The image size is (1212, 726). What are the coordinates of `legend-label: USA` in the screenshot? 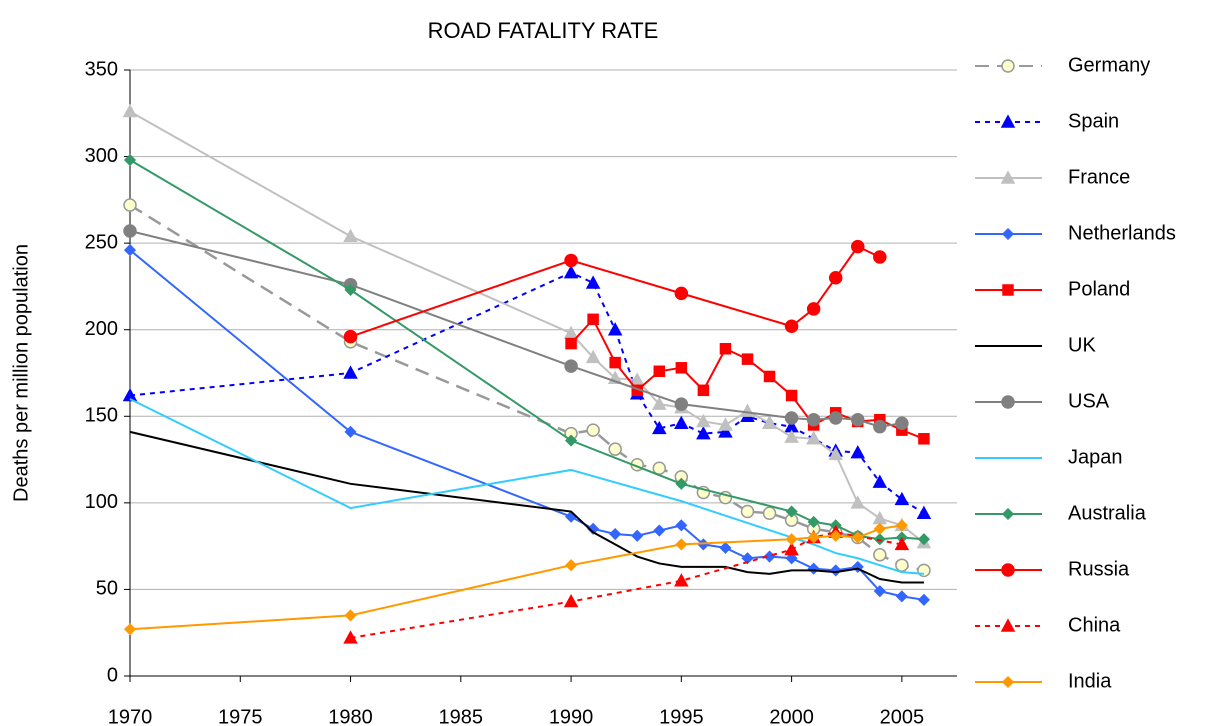 It's located at (1089, 401).